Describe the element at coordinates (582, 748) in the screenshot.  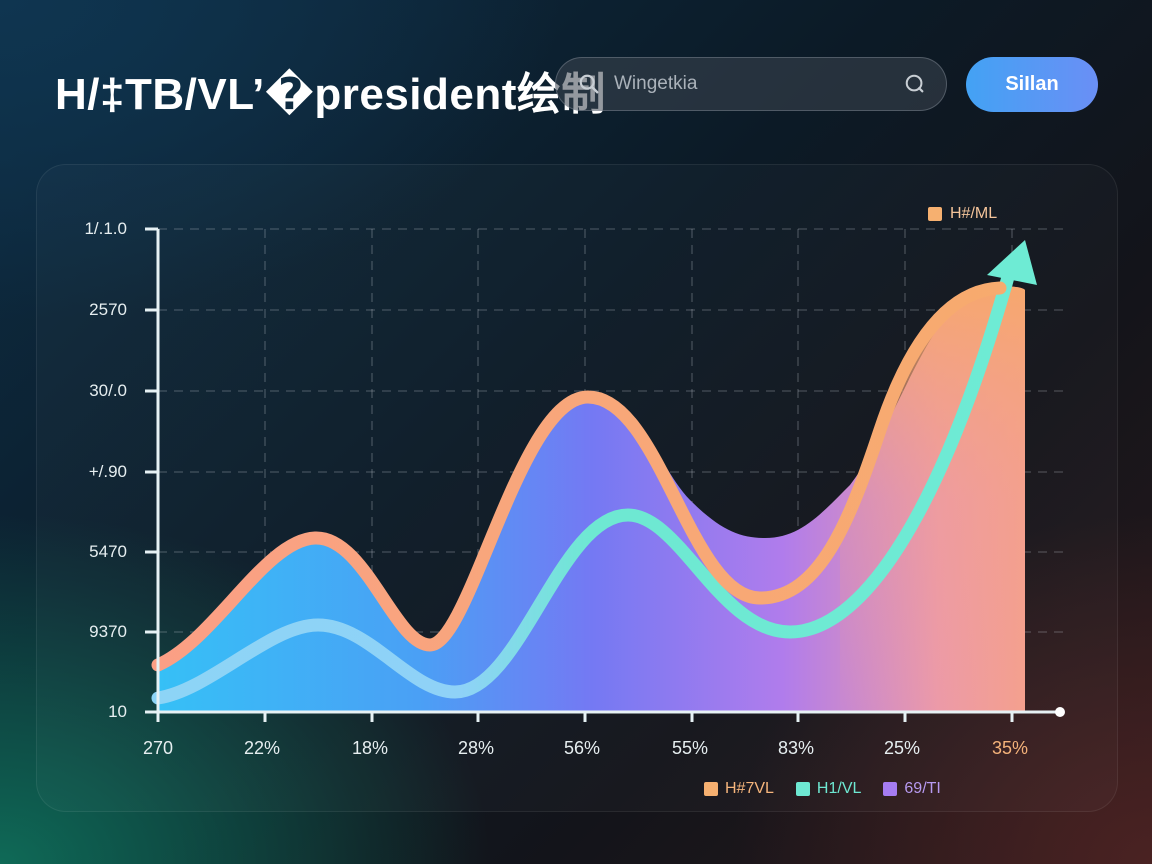
I see `x-tick-label: 56%` at that location.